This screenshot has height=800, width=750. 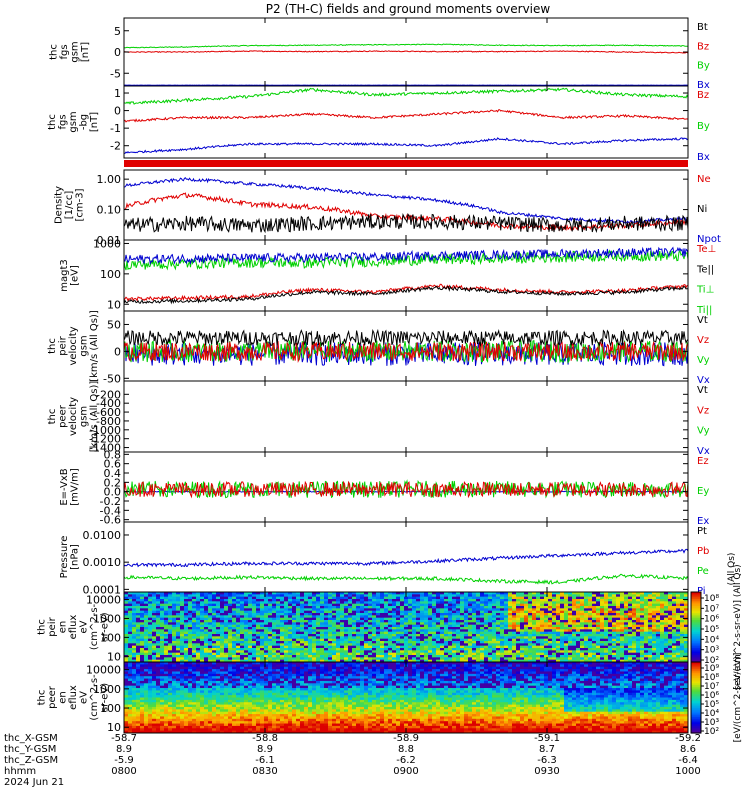 What do you see at coordinates (703, 521) in the screenshot?
I see `legend-Ex: Ex` at bounding box center [703, 521].